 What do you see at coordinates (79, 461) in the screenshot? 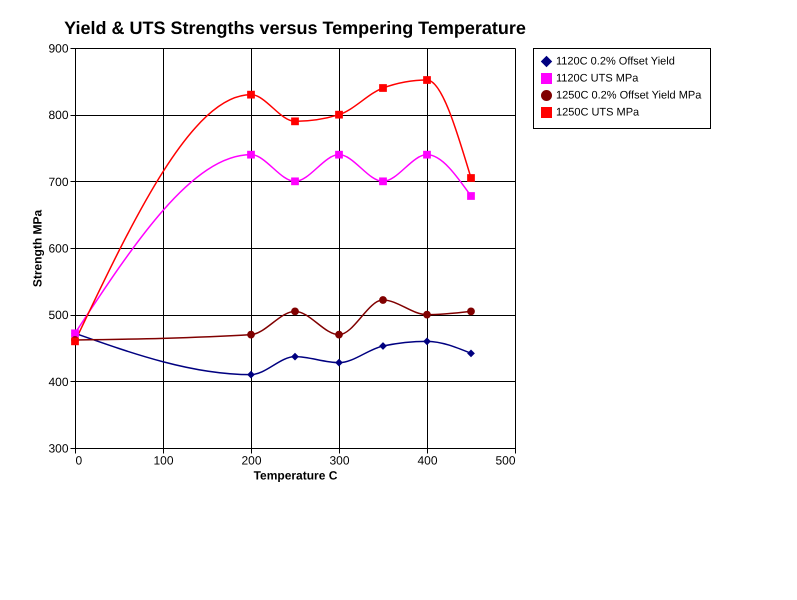
I see `x-tick-label: 0` at bounding box center [79, 461].